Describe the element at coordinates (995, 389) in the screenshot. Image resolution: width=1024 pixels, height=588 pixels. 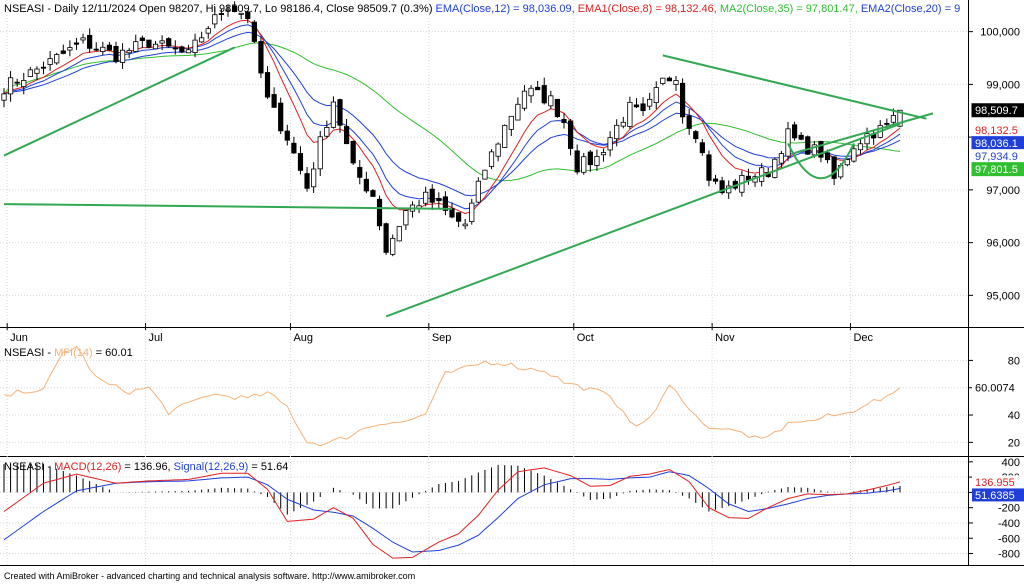
I see `mfi-value-badge-label: 60.0074` at that location.